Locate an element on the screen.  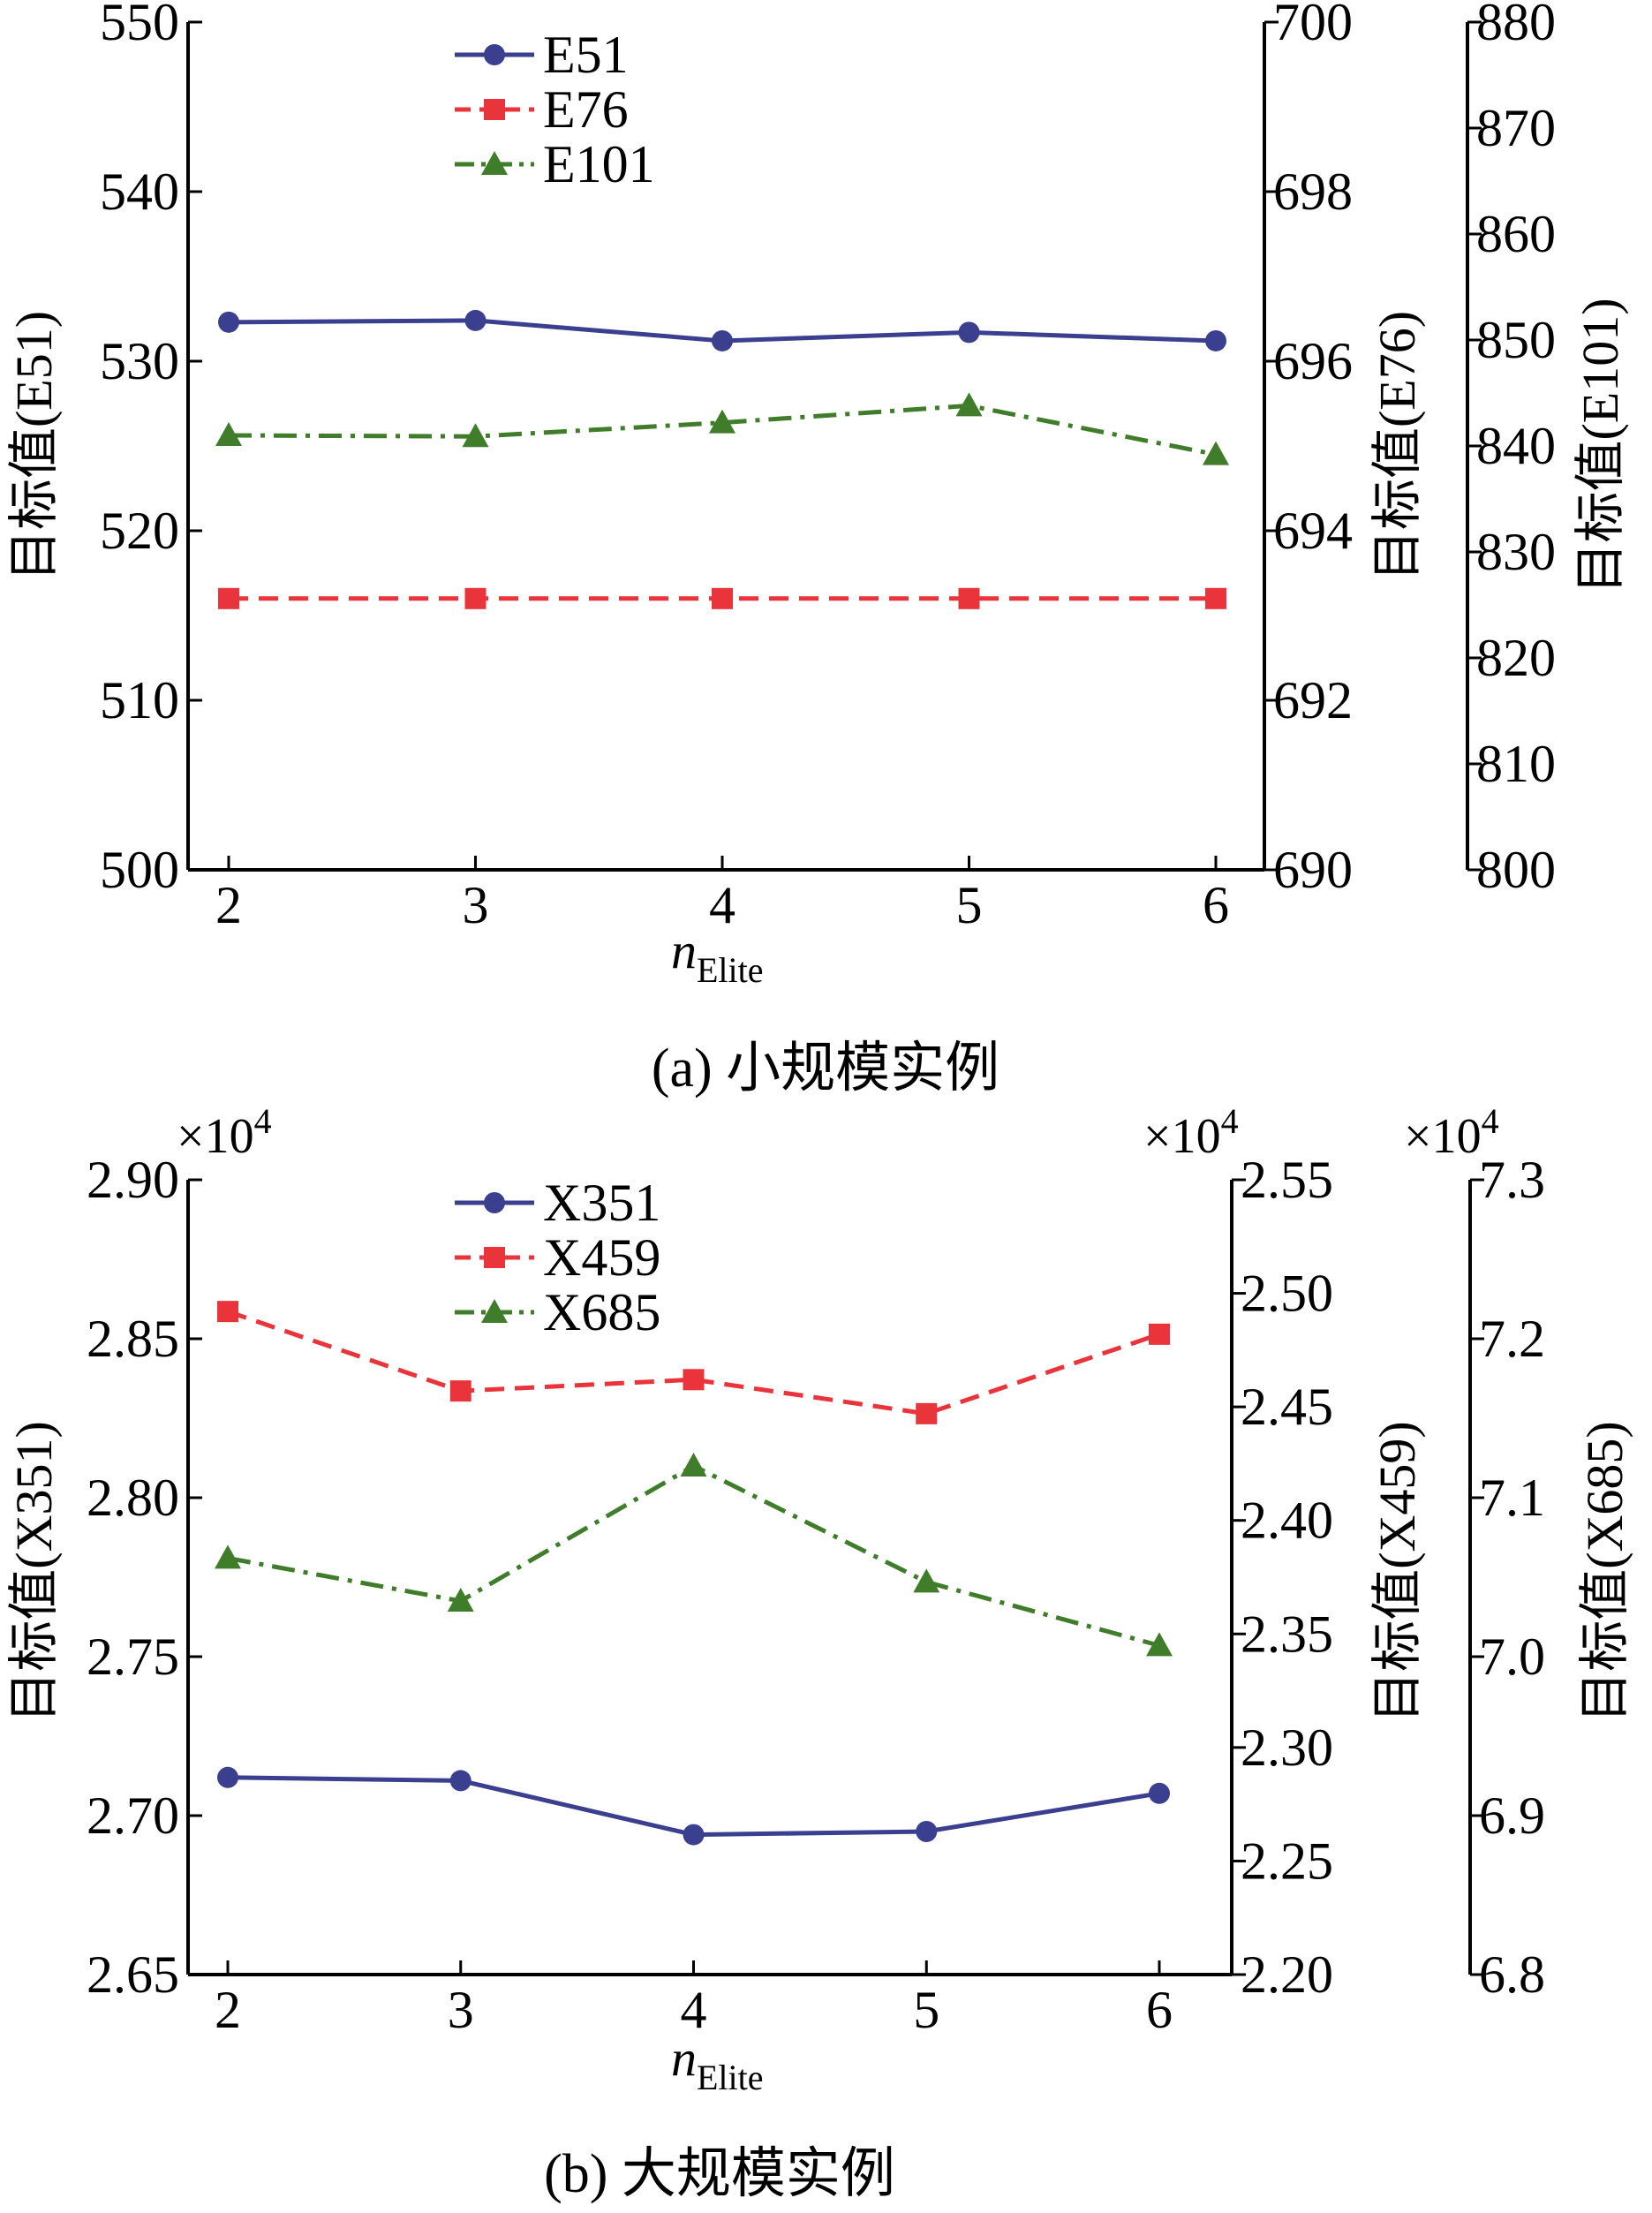
y-tick-label: 530 is located at coordinates (139, 361).